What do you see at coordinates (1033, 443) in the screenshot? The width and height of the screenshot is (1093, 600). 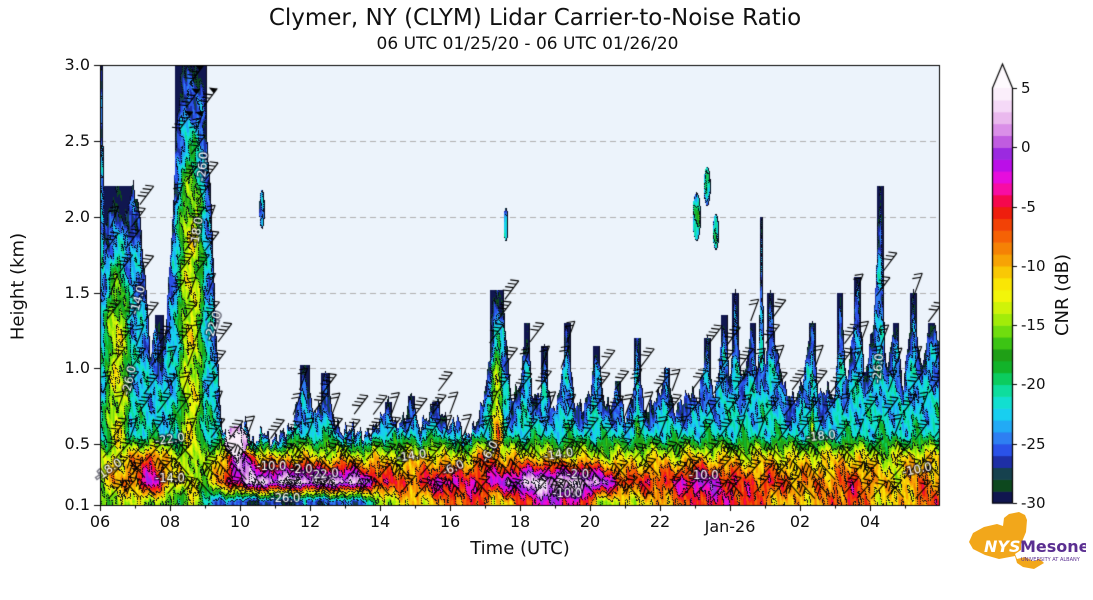 I see `colorbar-tick-label: -25` at bounding box center [1033, 443].